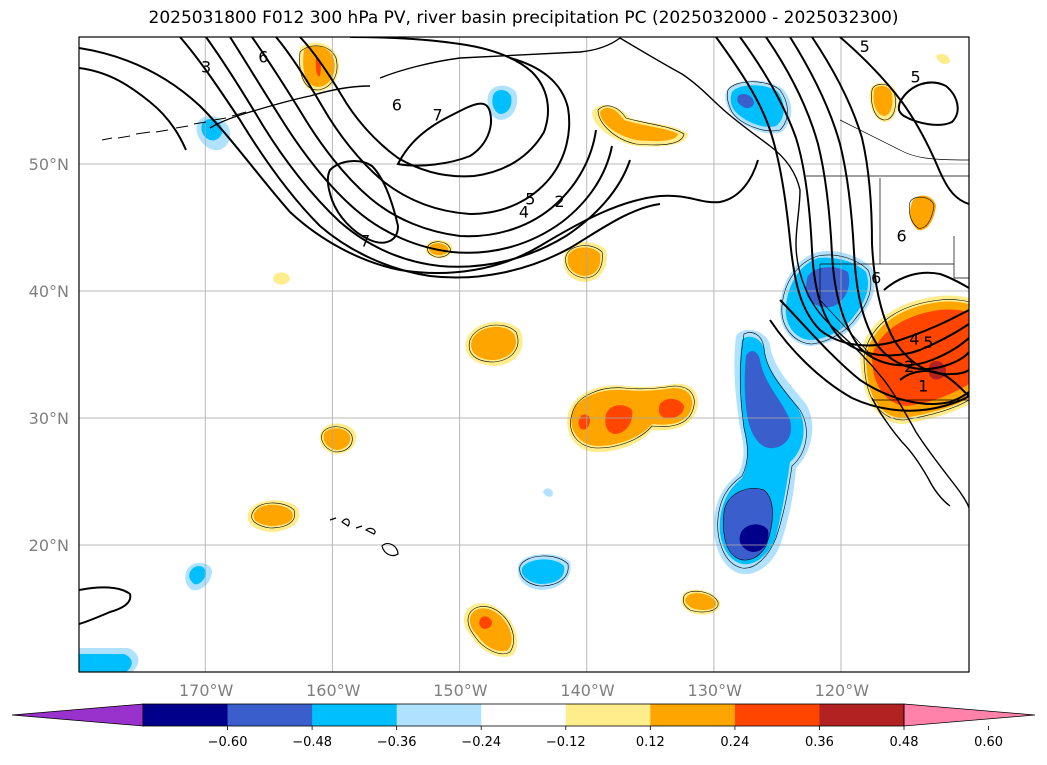 The height and width of the screenshot is (765, 1047). I want to click on colorbar-frame, so click(523, 715).